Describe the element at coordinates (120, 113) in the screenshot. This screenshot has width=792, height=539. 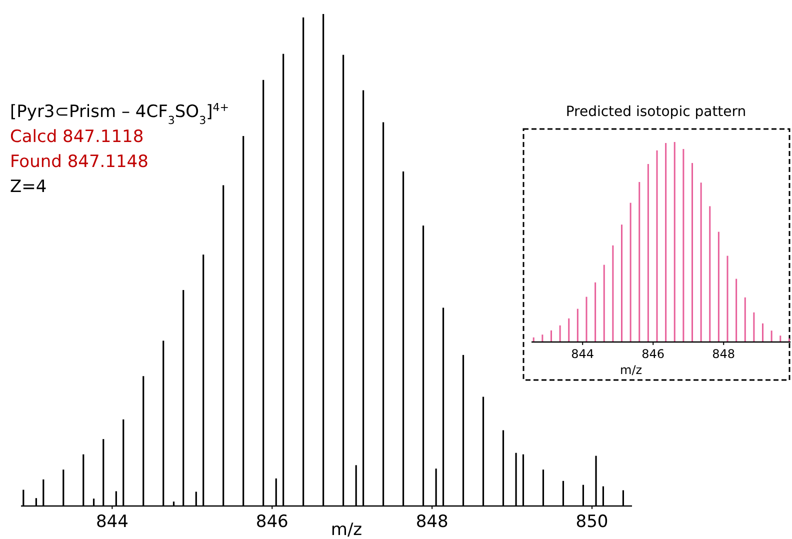
I see `annotation: [Pyr3⊂Prism – 4CF$_{3}$SO$_{3}$]$^{4+}$` at that location.